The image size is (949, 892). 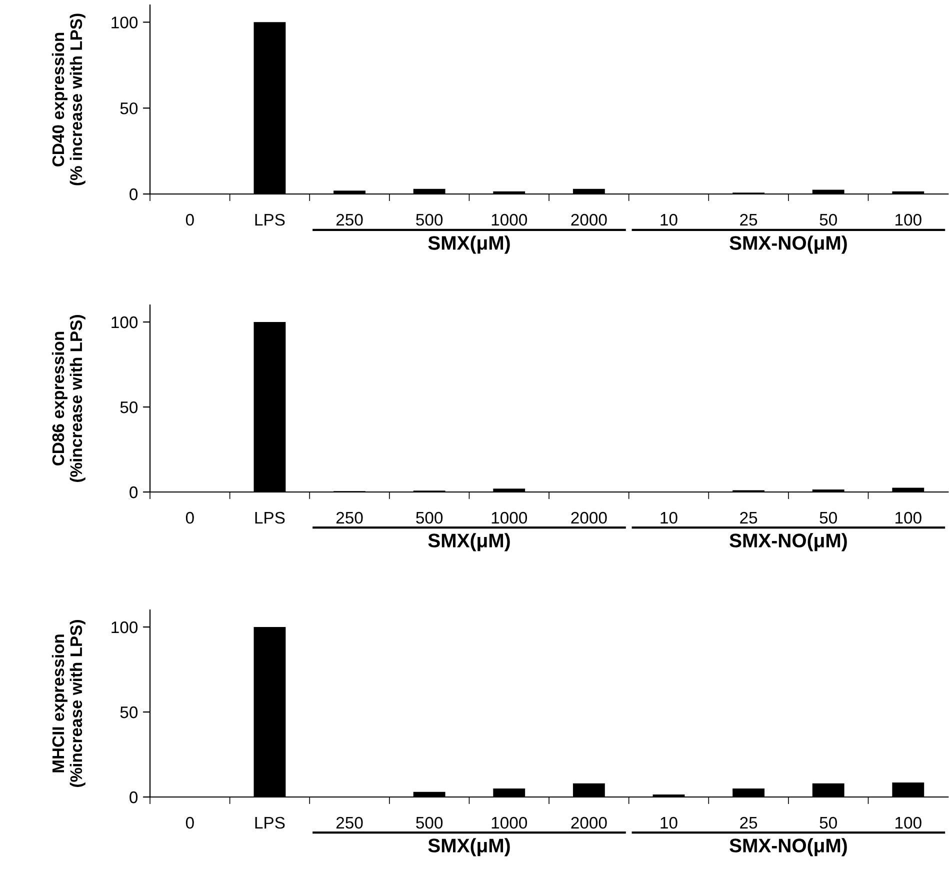 What do you see at coordinates (69, 100) in the screenshot?
I see `y-axis-title: CD40 expression (% increase with LPS)` at bounding box center [69, 100].